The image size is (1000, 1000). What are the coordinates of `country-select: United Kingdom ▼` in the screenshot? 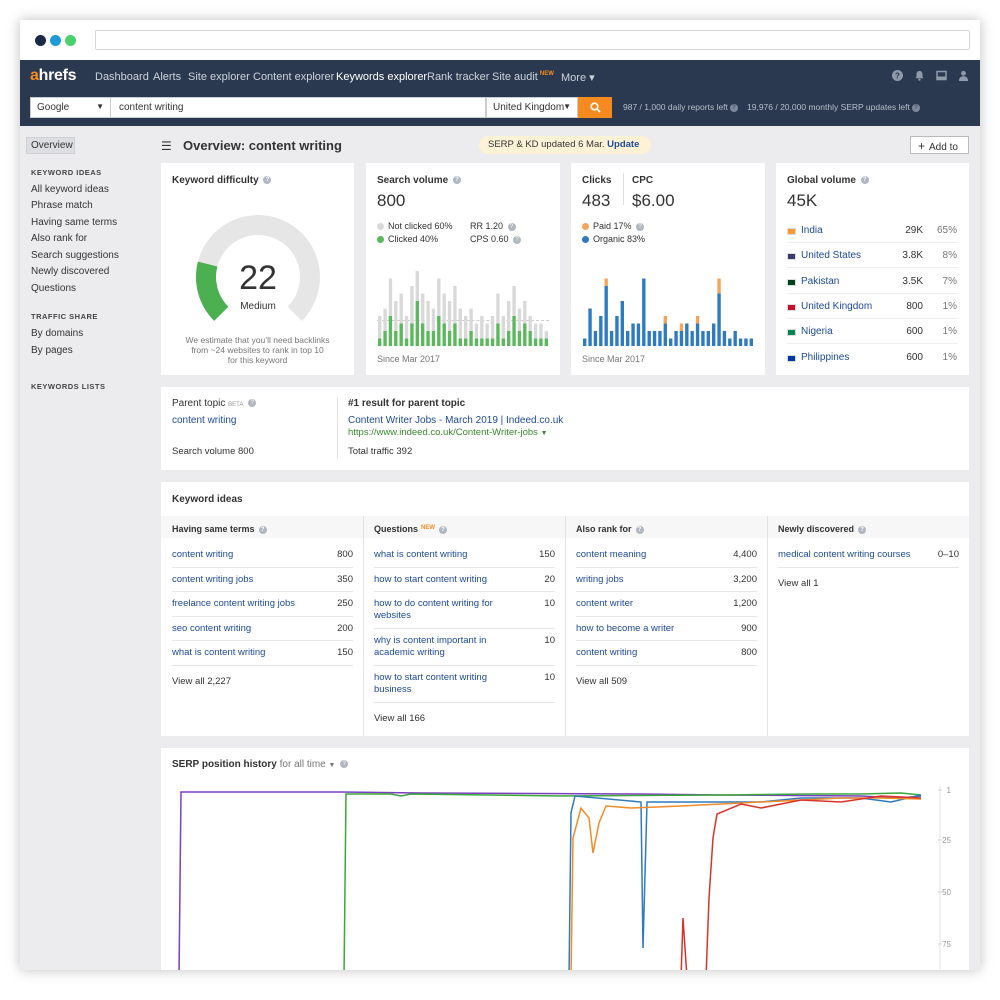 It's located at (532, 107).